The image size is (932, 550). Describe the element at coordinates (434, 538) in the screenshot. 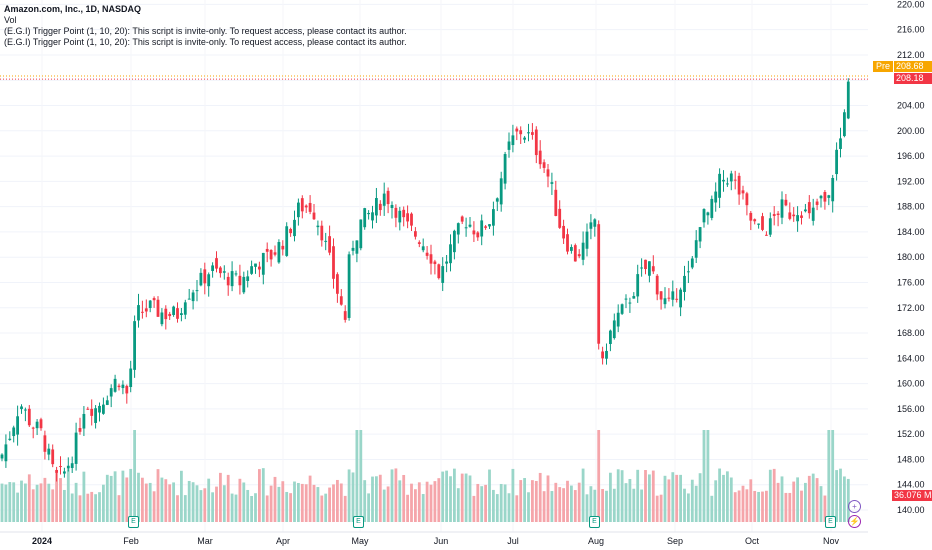

I see `time-axis: 2024 Feb Mar Apr May Jun Jul Aug Sep Oct Nov` at that location.